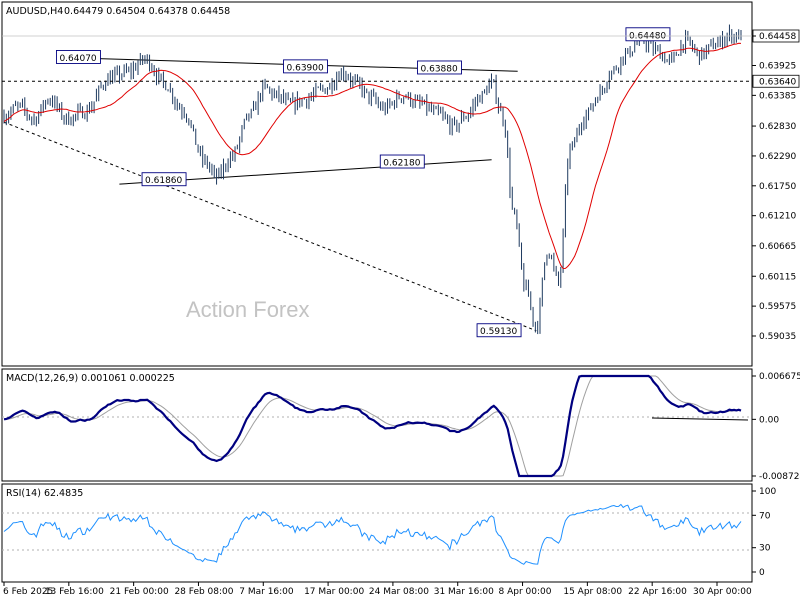 This screenshot has height=600, width=800. I want to click on time-tick-label: 13 Feb 16:00, so click(74, 592).